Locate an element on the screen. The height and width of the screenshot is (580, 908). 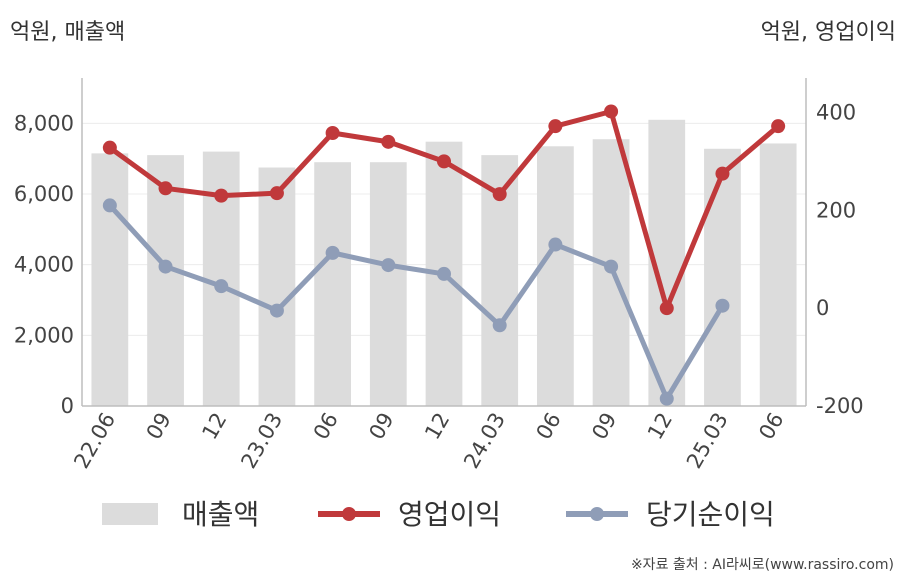
x-tick-label-11: 25.03 is located at coordinates (707, 441).